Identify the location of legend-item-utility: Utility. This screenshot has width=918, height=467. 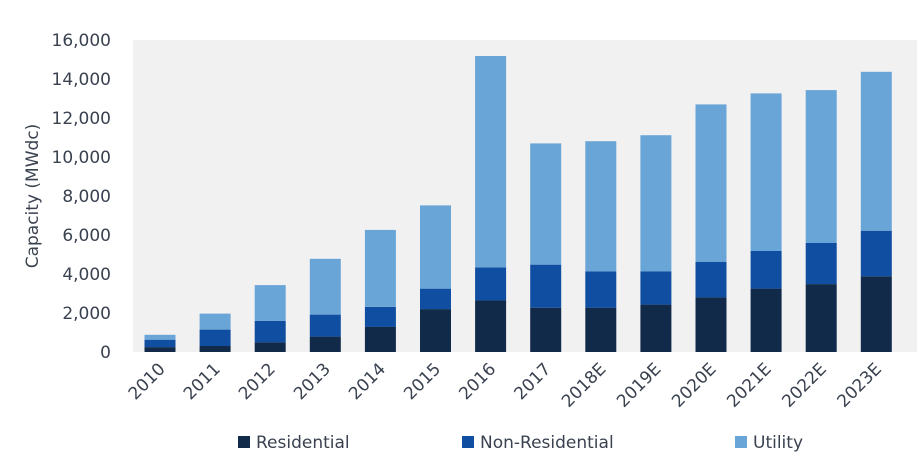
(769, 443).